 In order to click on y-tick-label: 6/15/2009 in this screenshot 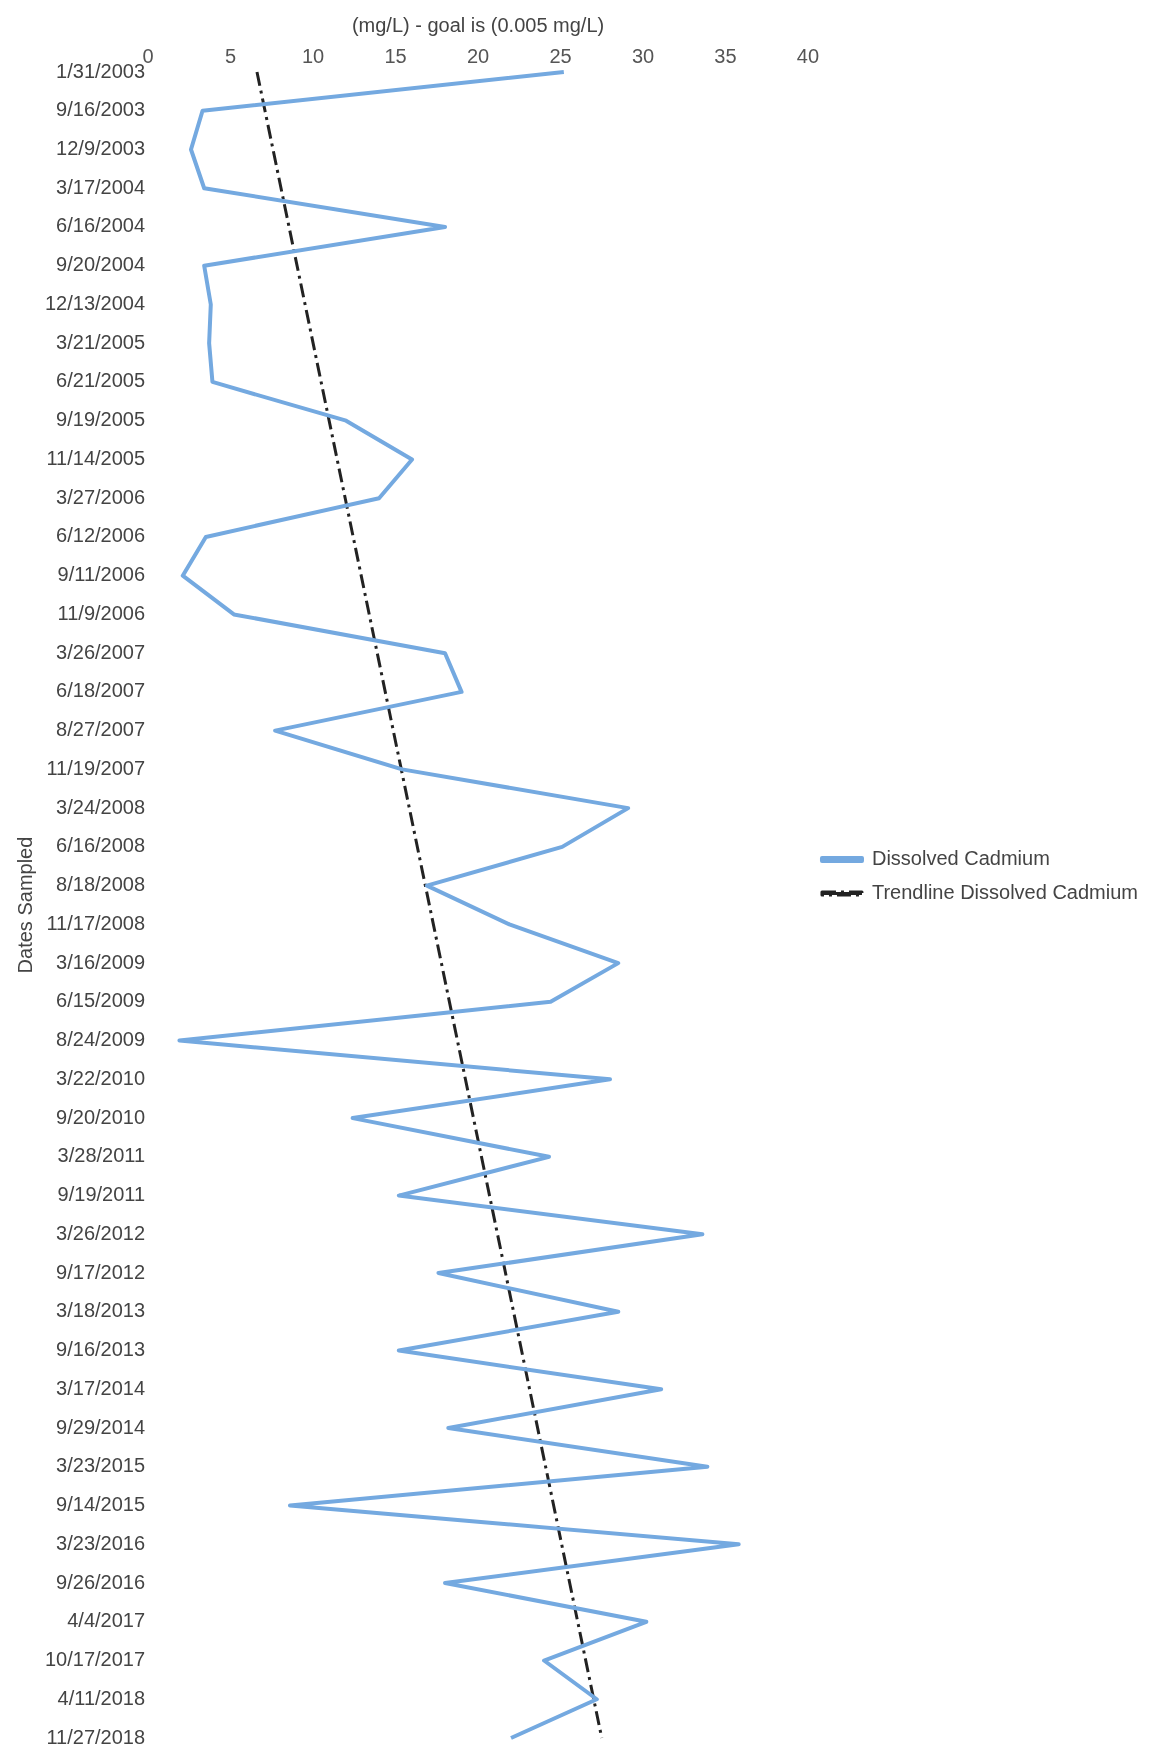, I will do `click(101, 1000)`.